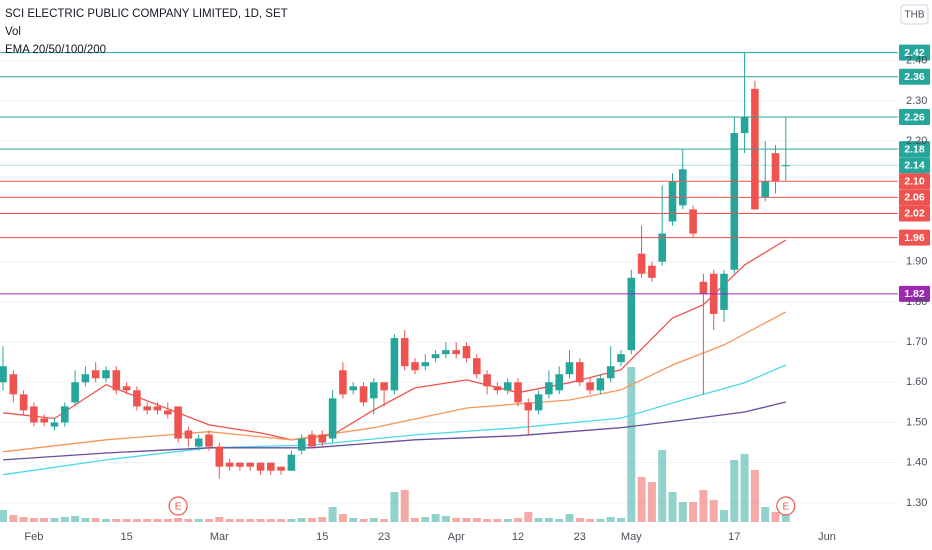 This screenshot has height=550, width=932. I want to click on y-tick-label: 1.30, so click(916, 503).